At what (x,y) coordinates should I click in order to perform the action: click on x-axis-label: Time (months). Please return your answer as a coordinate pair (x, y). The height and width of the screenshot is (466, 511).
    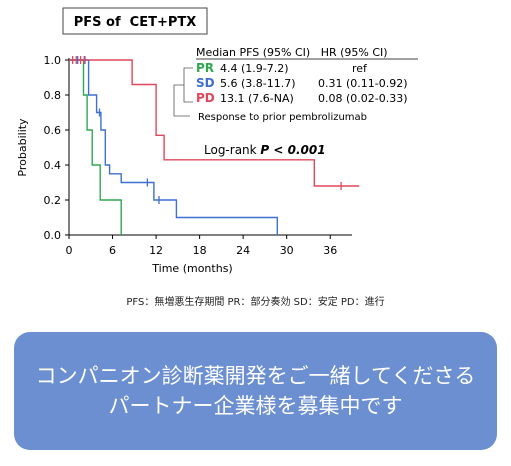
    Looking at the image, I should click on (191, 268).